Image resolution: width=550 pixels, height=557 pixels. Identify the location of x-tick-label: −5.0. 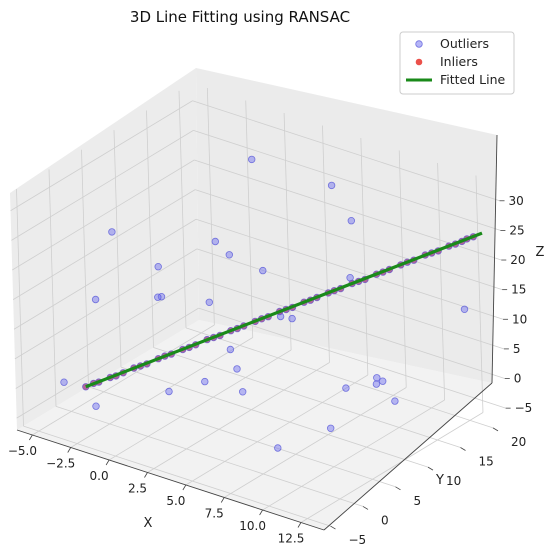
(22, 451).